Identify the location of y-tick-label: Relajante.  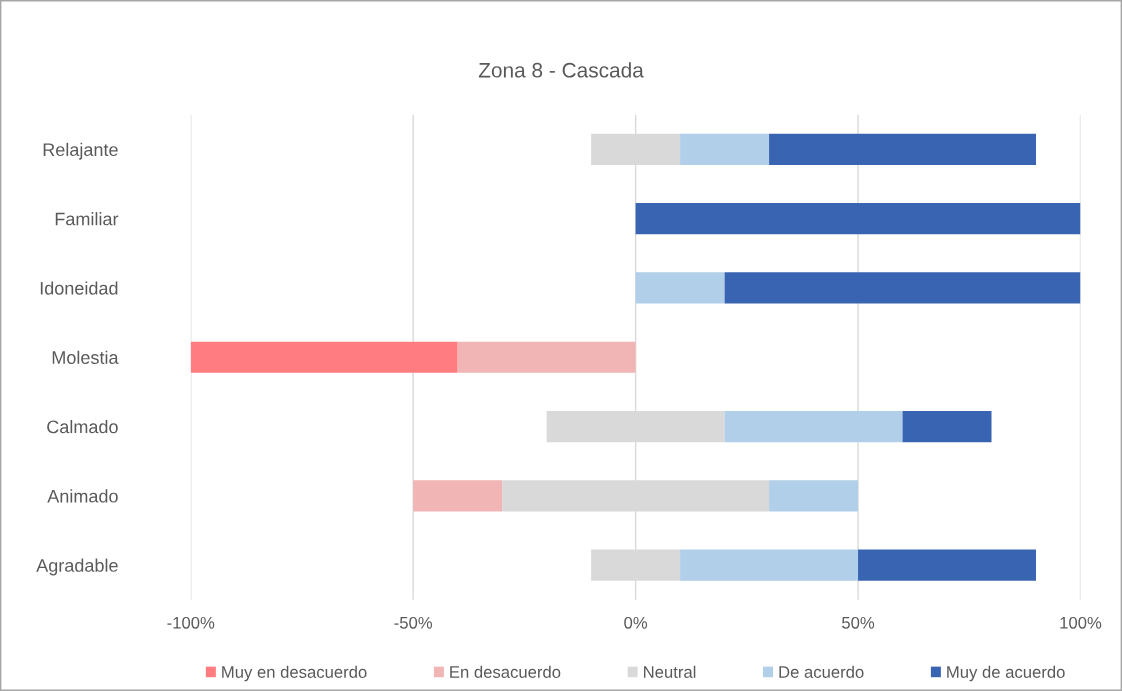
(80, 151).